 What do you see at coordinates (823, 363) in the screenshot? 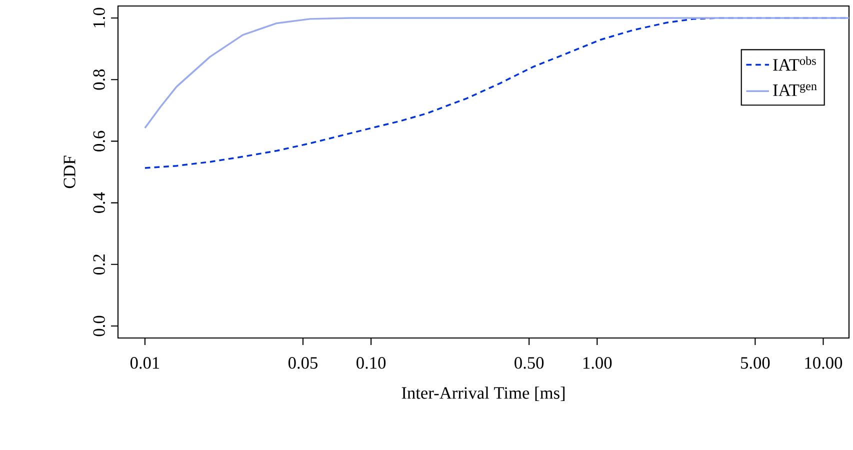
I see `x-tick-label: 10.00` at bounding box center [823, 363].